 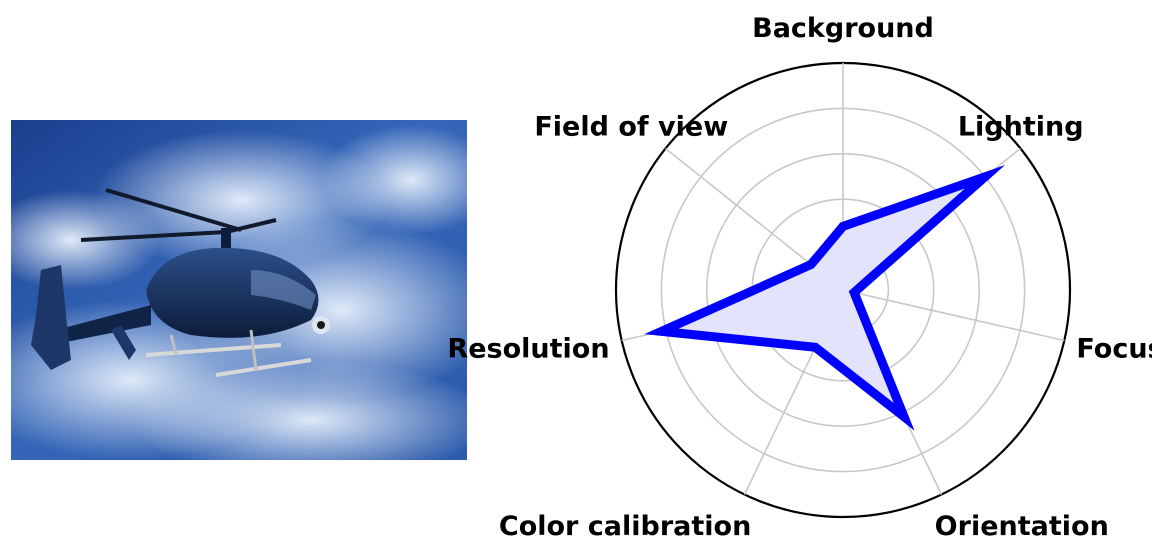 What do you see at coordinates (1114, 348) in the screenshot?
I see `axis-label-2: Focus` at bounding box center [1114, 348].